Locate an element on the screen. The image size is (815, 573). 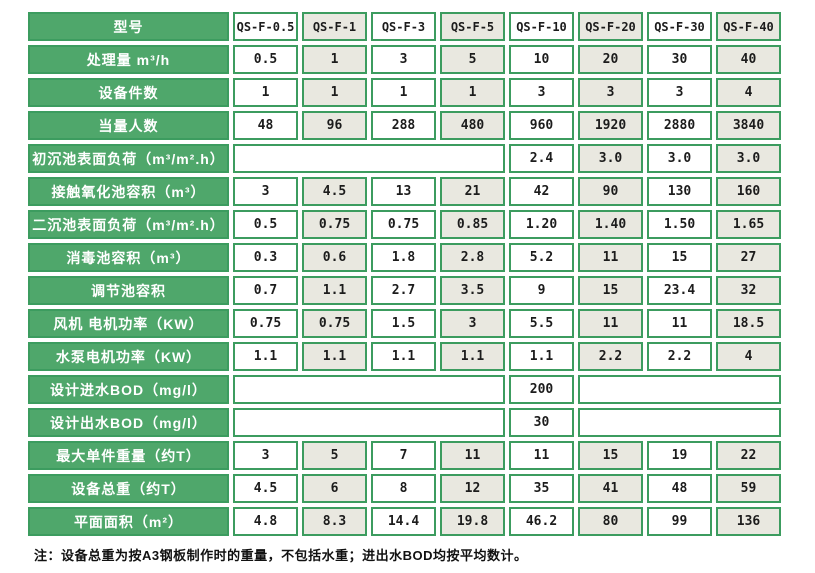
cell-value: 8 is located at coordinates (403, 488).